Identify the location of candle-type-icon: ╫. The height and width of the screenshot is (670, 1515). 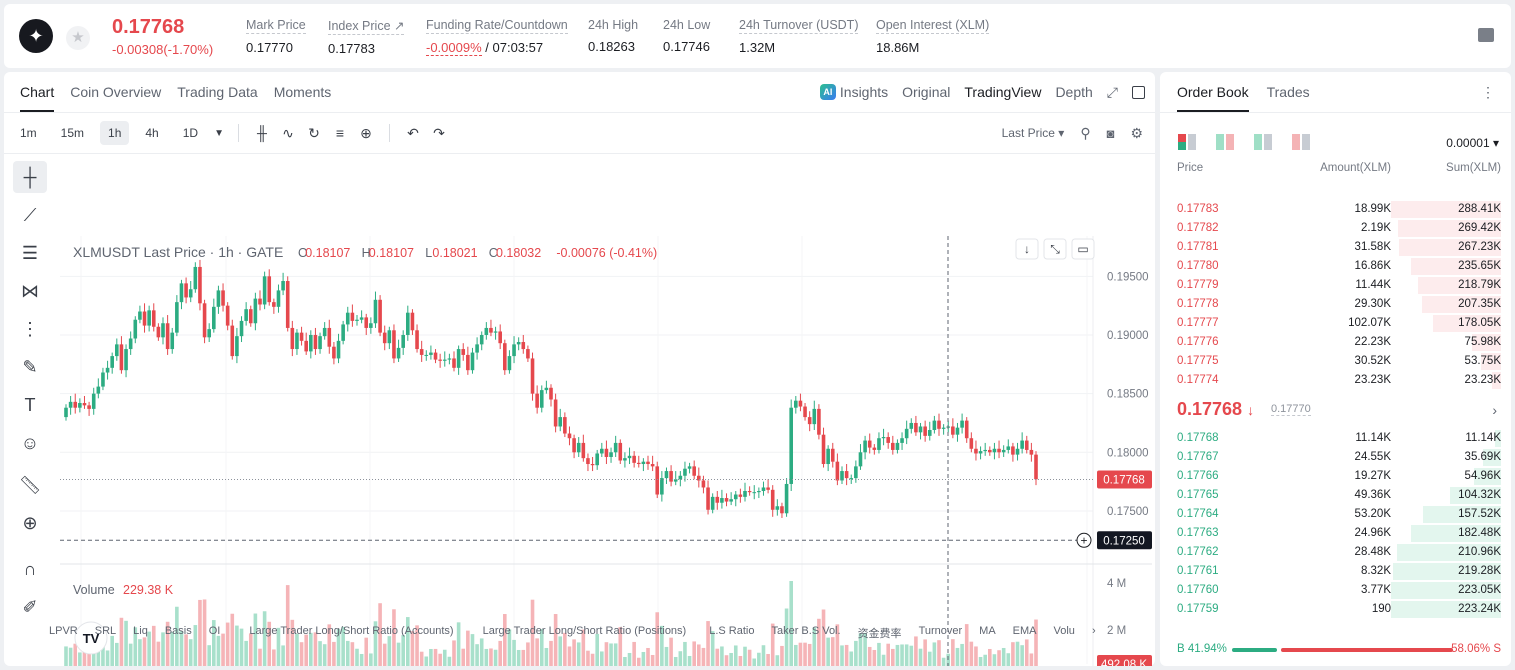
(262, 133).